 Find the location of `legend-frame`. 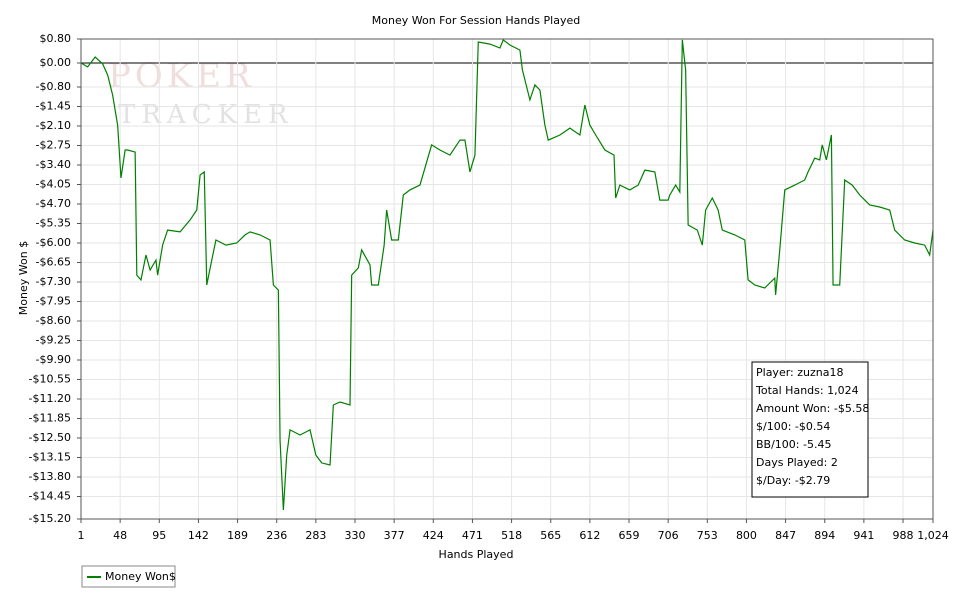

legend-frame is located at coordinates (128, 576).